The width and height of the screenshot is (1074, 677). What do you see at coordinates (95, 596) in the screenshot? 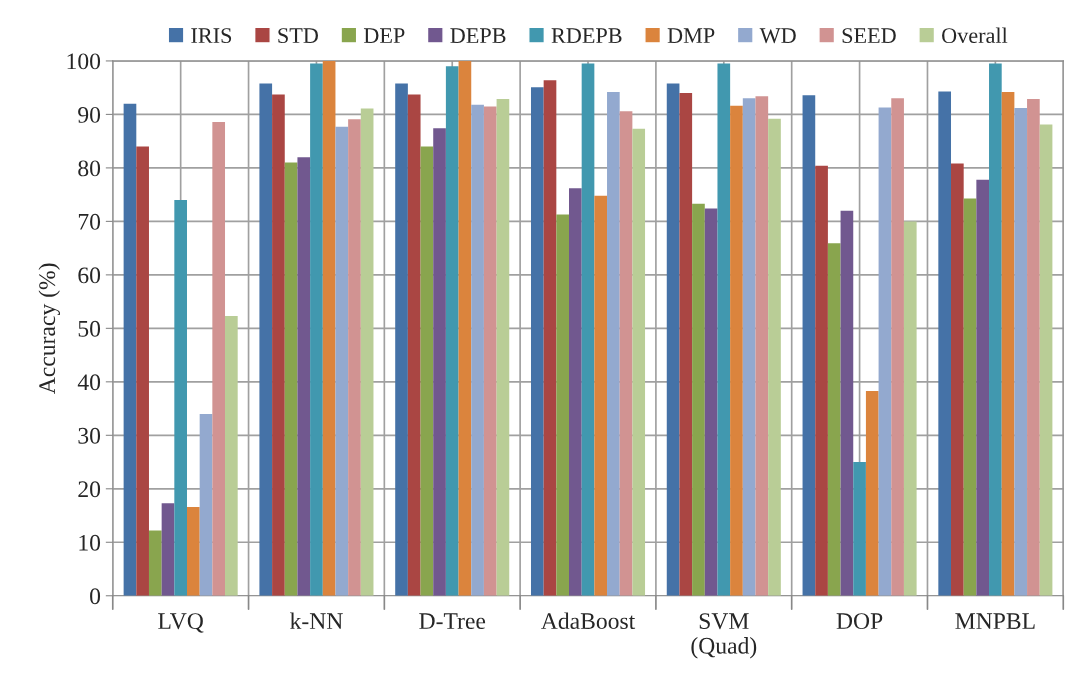
I see `y-tick-label: 0` at bounding box center [95, 596].